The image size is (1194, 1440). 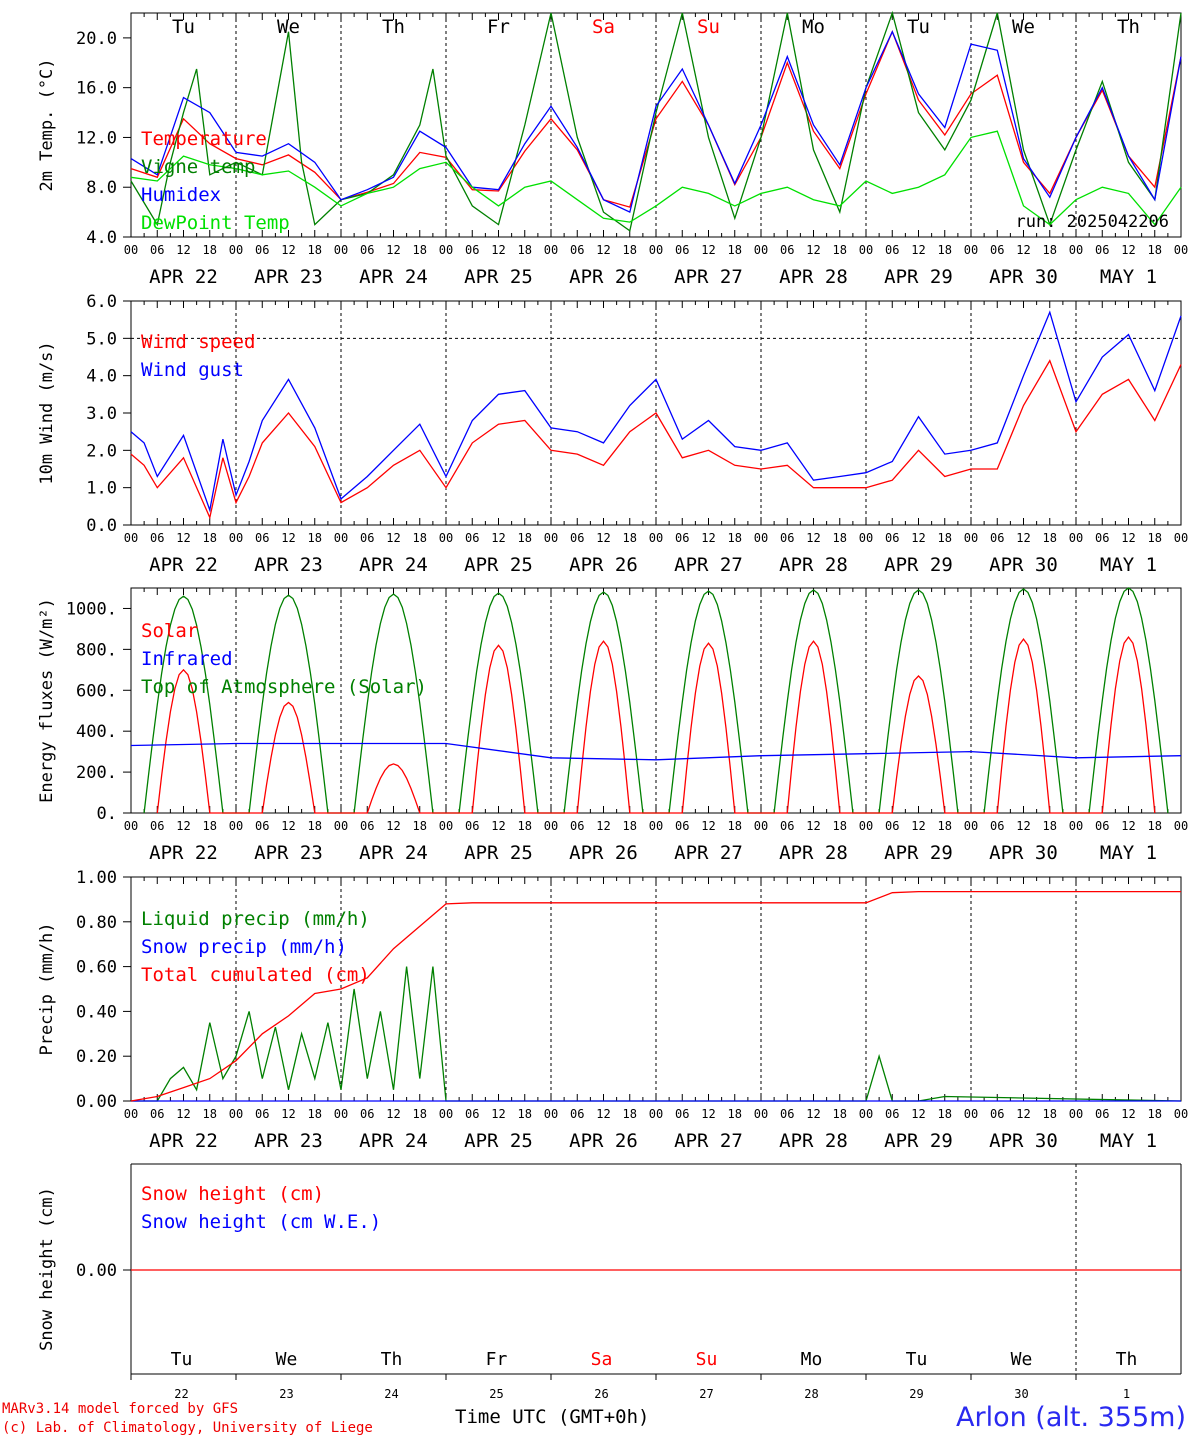 What do you see at coordinates (101, 339) in the screenshot?
I see `y-tick-label: 5.0` at bounding box center [101, 339].